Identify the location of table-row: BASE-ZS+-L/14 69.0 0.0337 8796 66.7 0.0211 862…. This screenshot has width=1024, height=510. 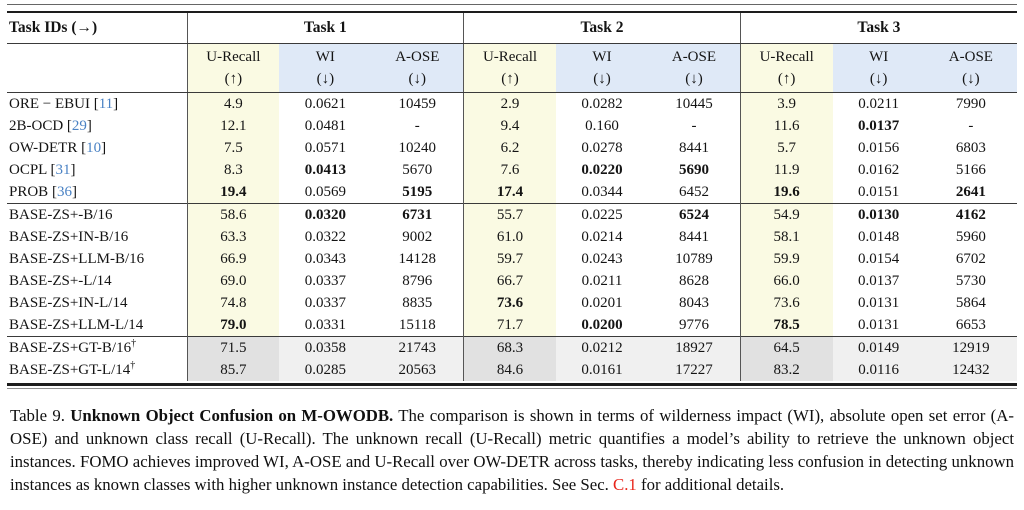
(512, 281).